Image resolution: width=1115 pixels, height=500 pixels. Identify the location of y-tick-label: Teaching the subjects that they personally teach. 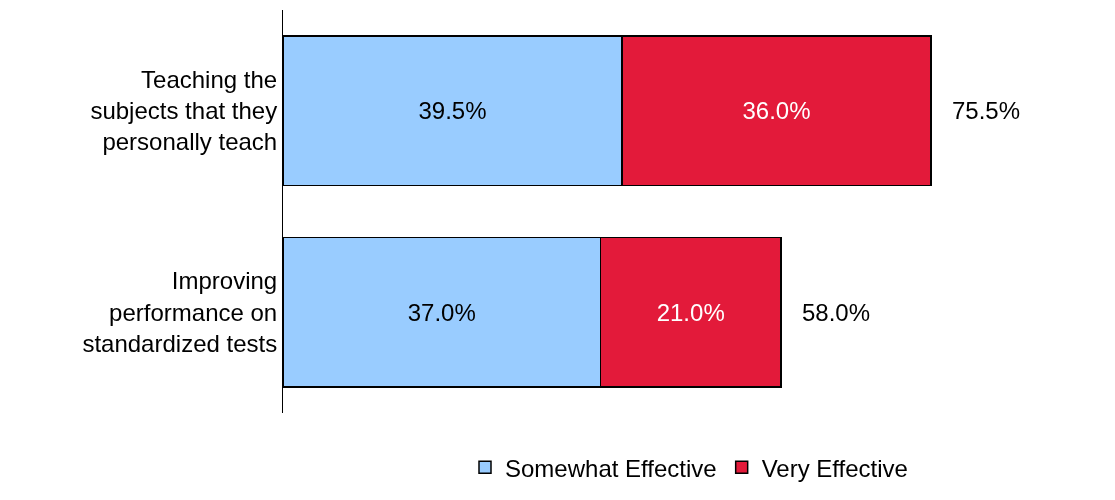
(184, 110).